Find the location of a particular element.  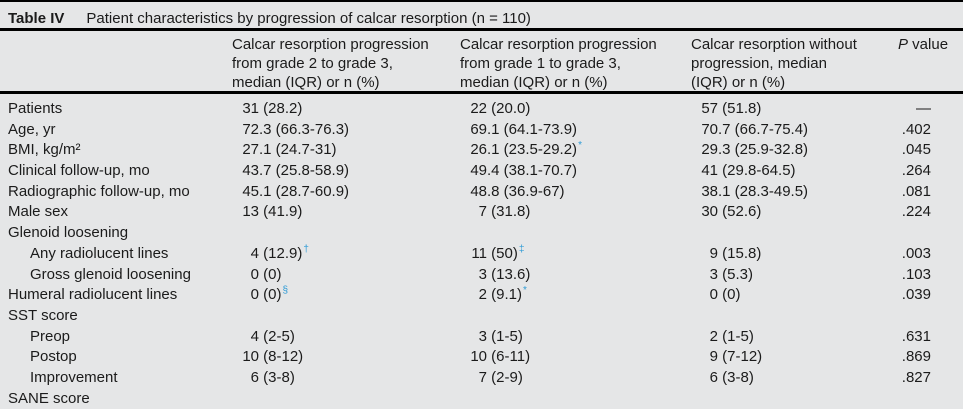

value-cell: 7 (2-9) is located at coordinates (572, 378).